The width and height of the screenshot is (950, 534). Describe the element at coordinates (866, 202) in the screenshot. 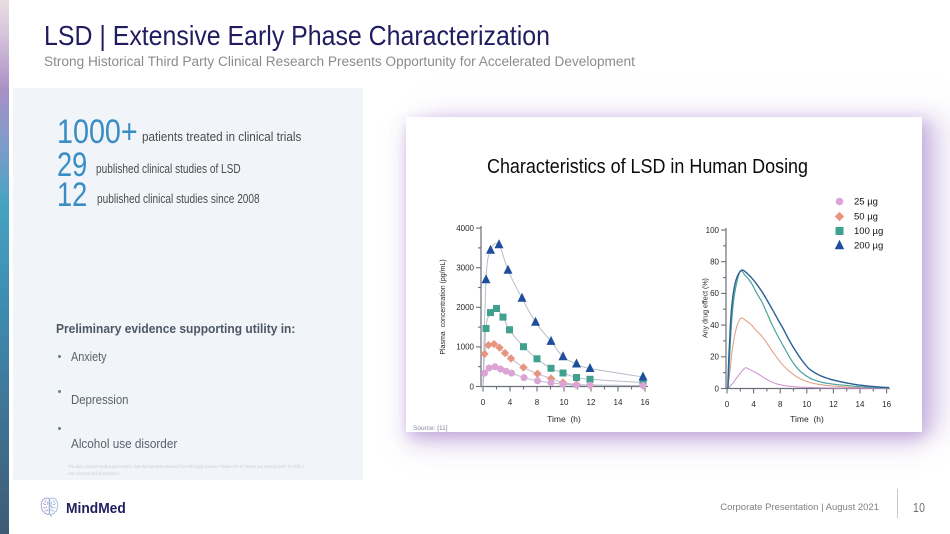

I see `svg-text: 25 µg` at that location.